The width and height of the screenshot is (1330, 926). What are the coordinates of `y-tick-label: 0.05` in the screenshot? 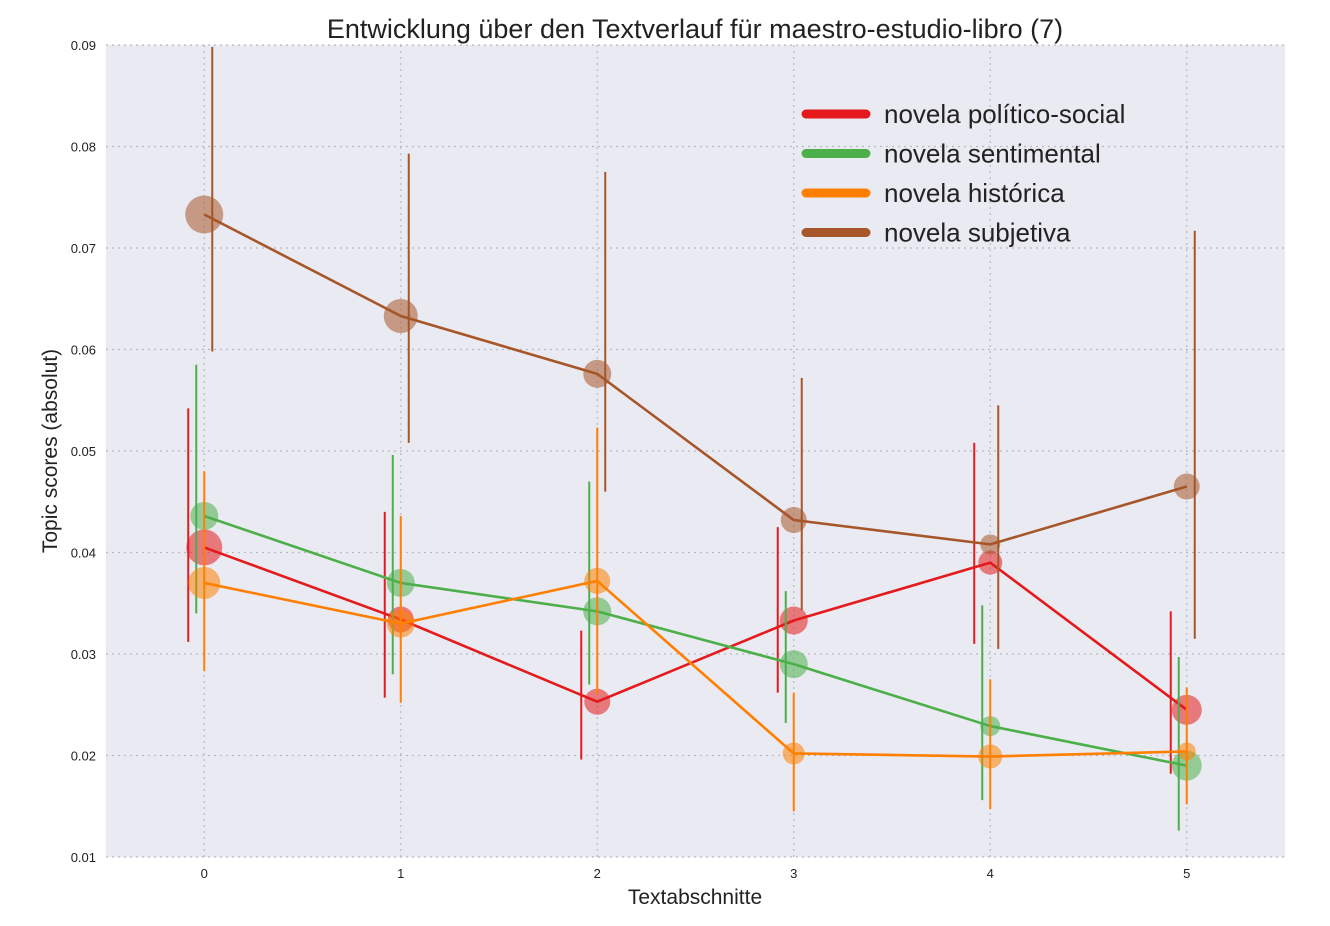 It's located at (83, 451).